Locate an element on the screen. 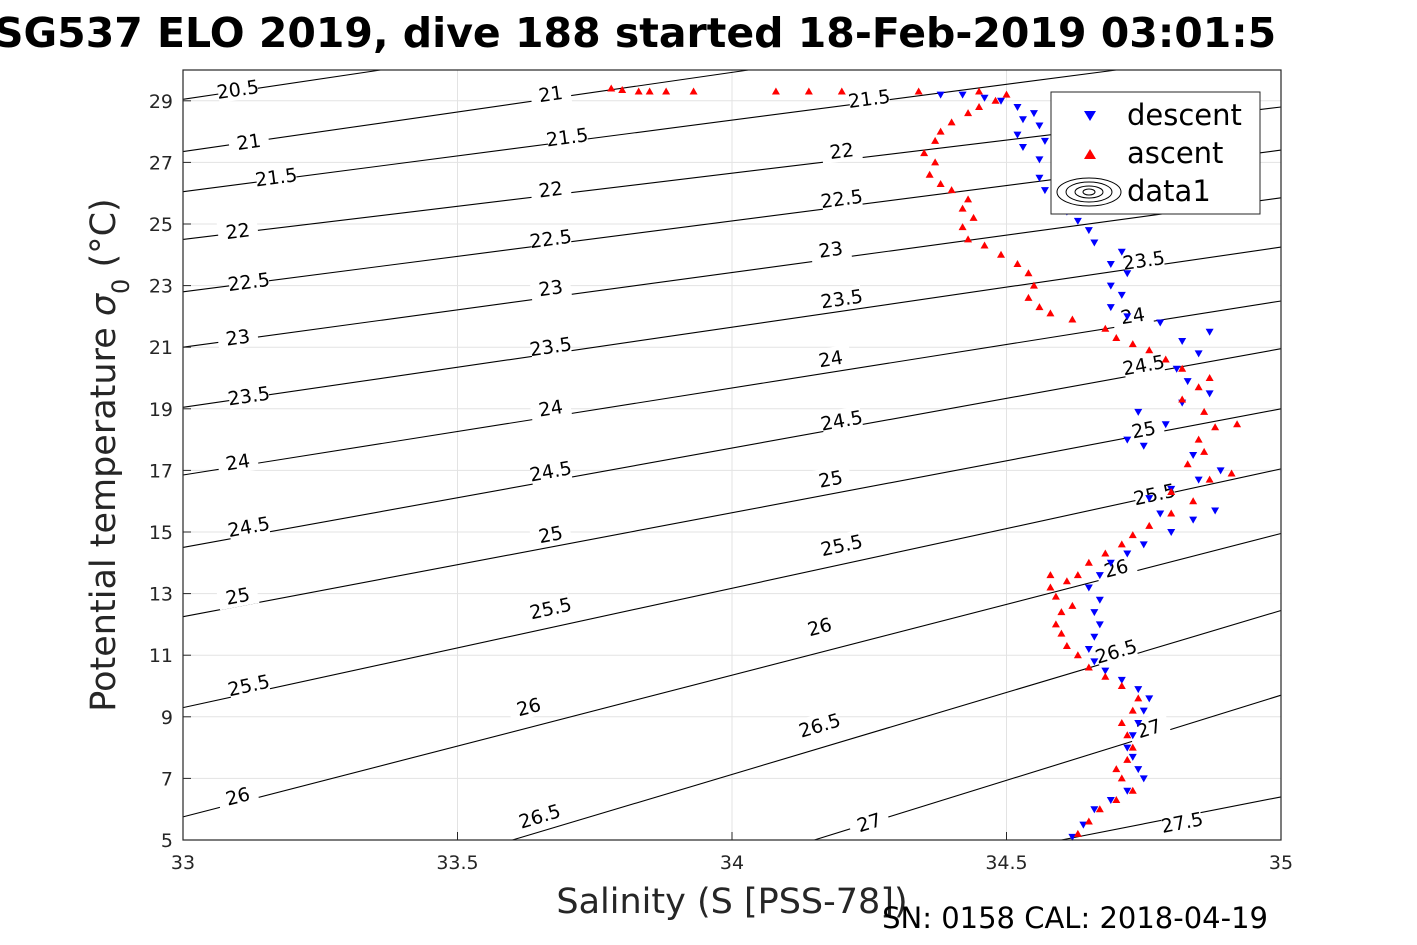 The image size is (1417, 945). y-tick-label: 25 is located at coordinates (161, 225).